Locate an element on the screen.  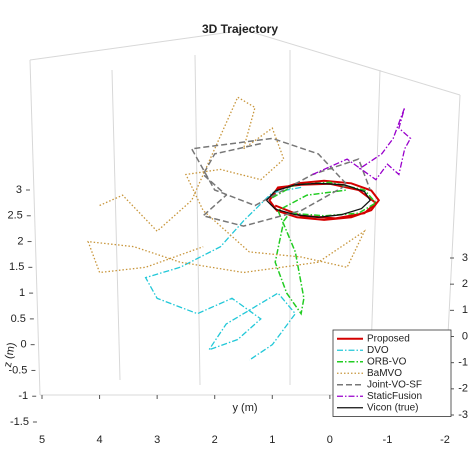
legend-label: Joint-VO-SF is located at coordinates (394, 384).